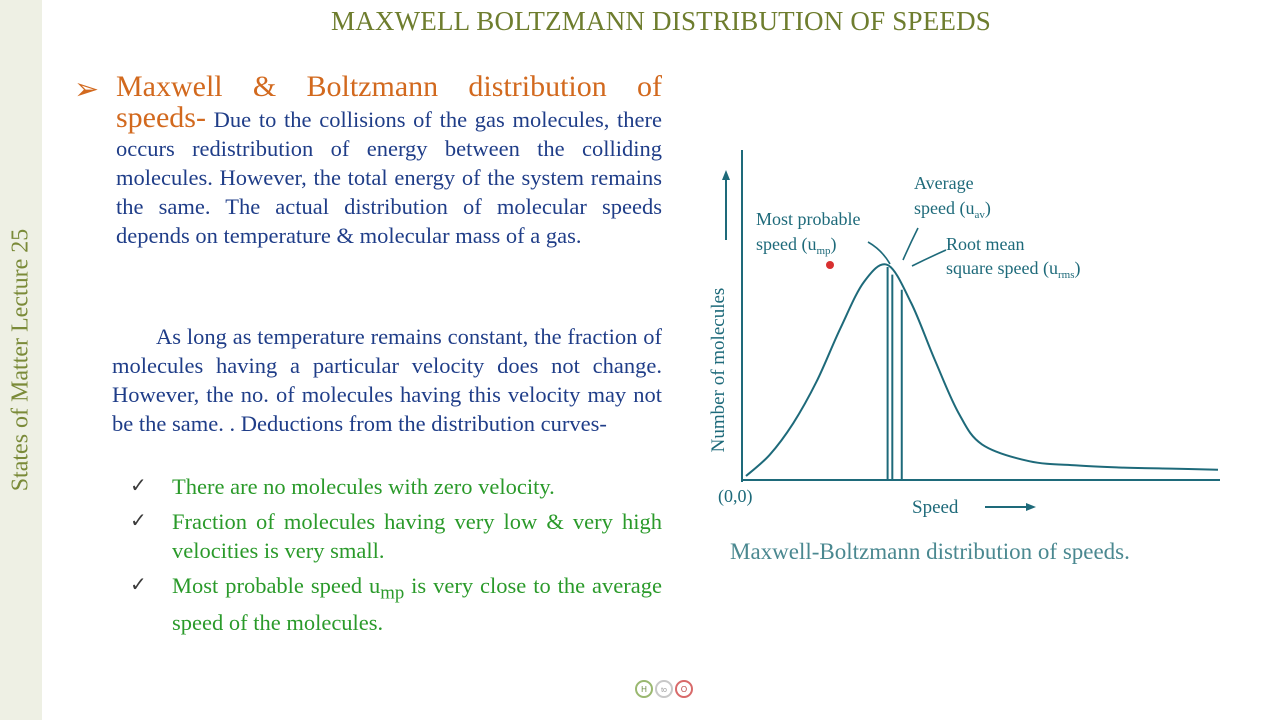 This screenshot has width=1280, height=720. Describe the element at coordinates (935, 507) in the screenshot. I see `x-axis-label: Speed` at that location.